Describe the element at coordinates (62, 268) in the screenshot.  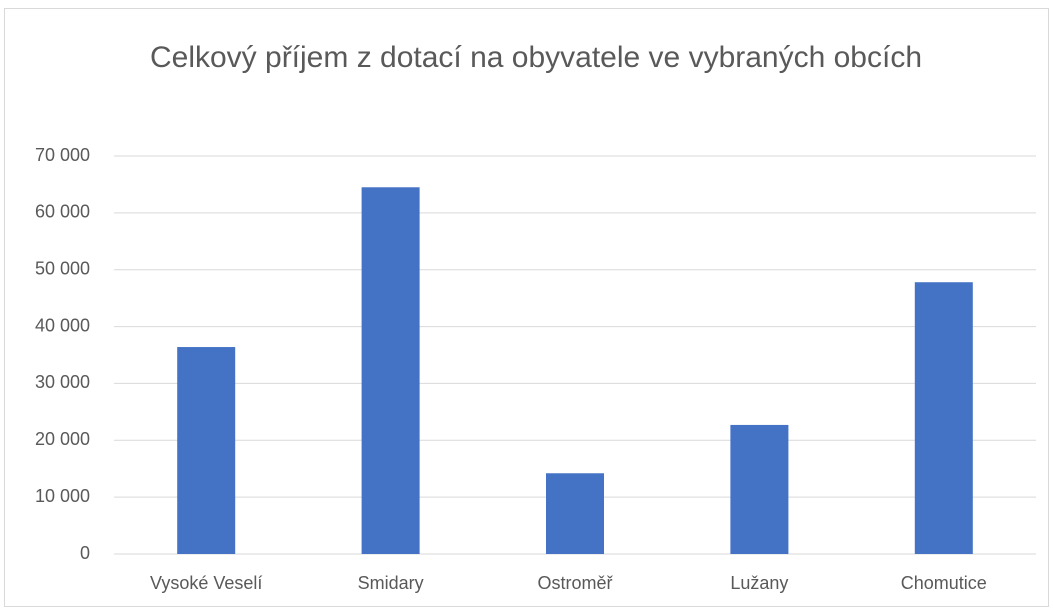
I see `y-tick-label: 50 000` at that location.